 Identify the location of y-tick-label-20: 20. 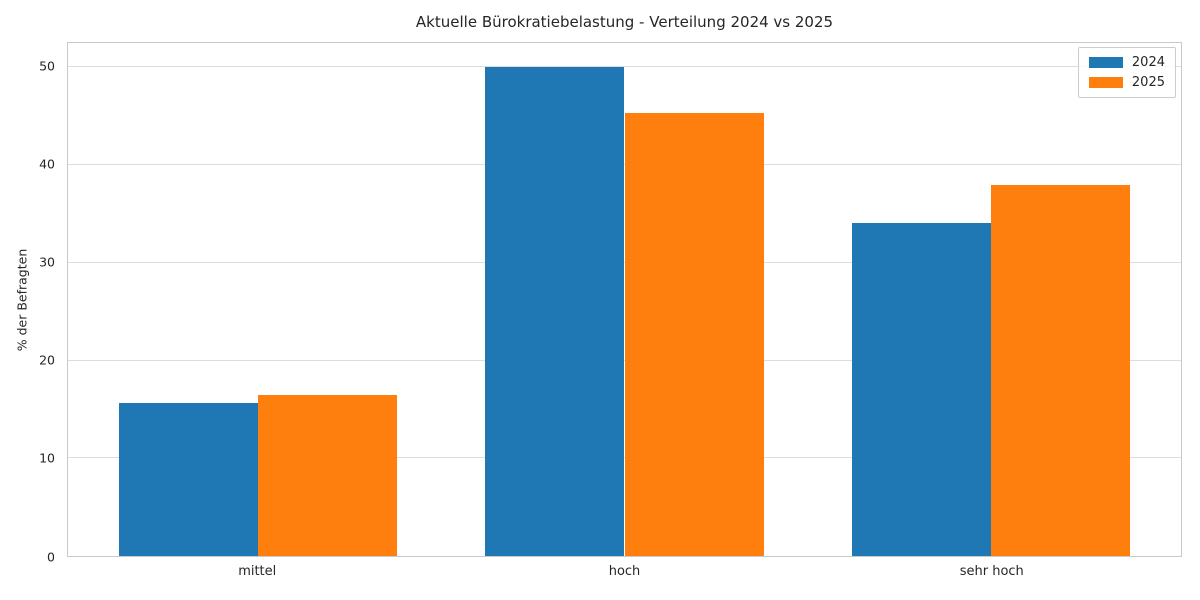
(47, 360).